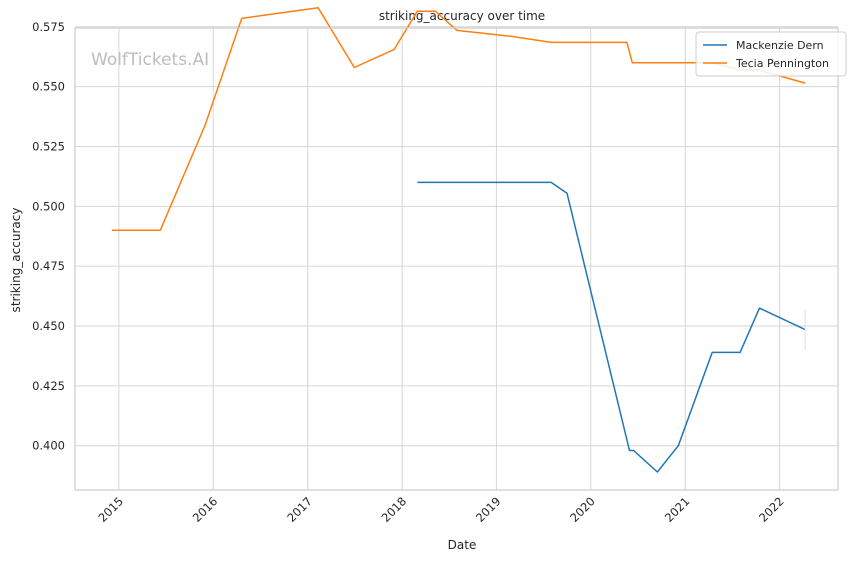 This screenshot has width=860, height=561. I want to click on x-tick-label: 2020, so click(582, 509).